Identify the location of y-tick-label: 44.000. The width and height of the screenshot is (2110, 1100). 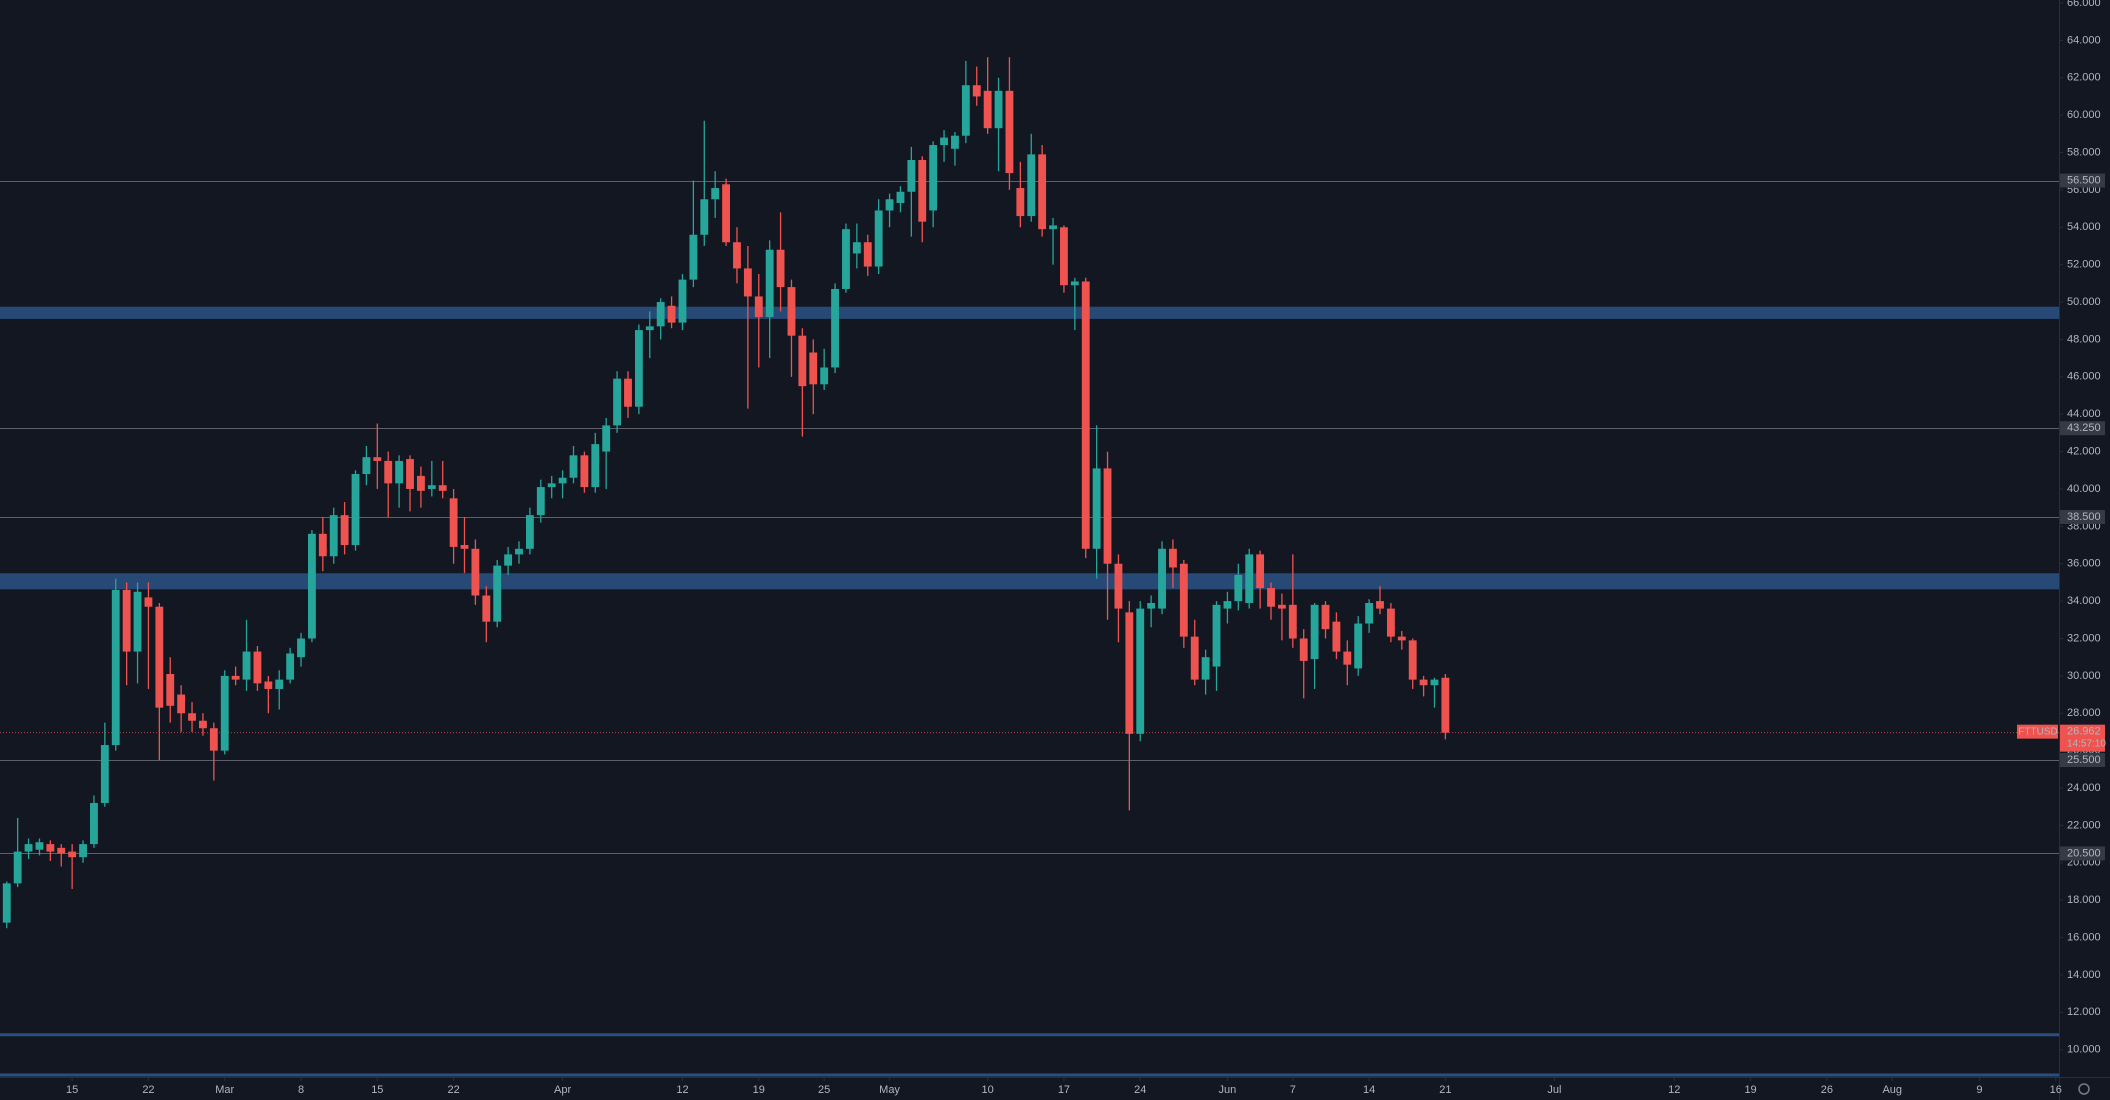
(2084, 414).